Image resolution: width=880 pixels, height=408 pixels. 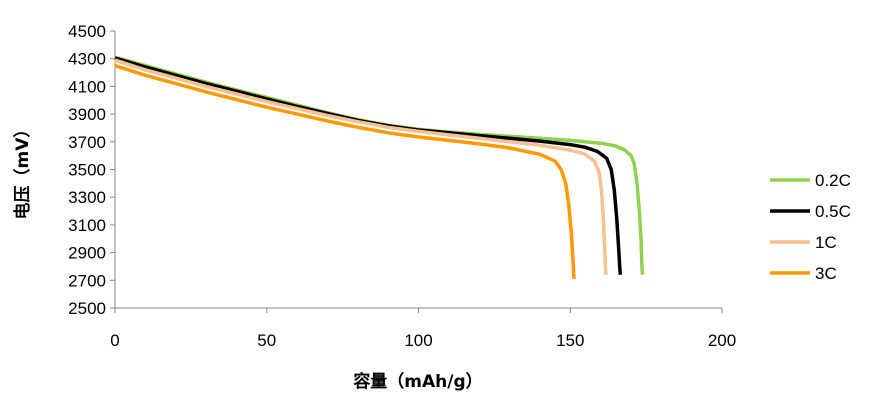 I want to click on y-tick-label: 3100, so click(x=87, y=225).